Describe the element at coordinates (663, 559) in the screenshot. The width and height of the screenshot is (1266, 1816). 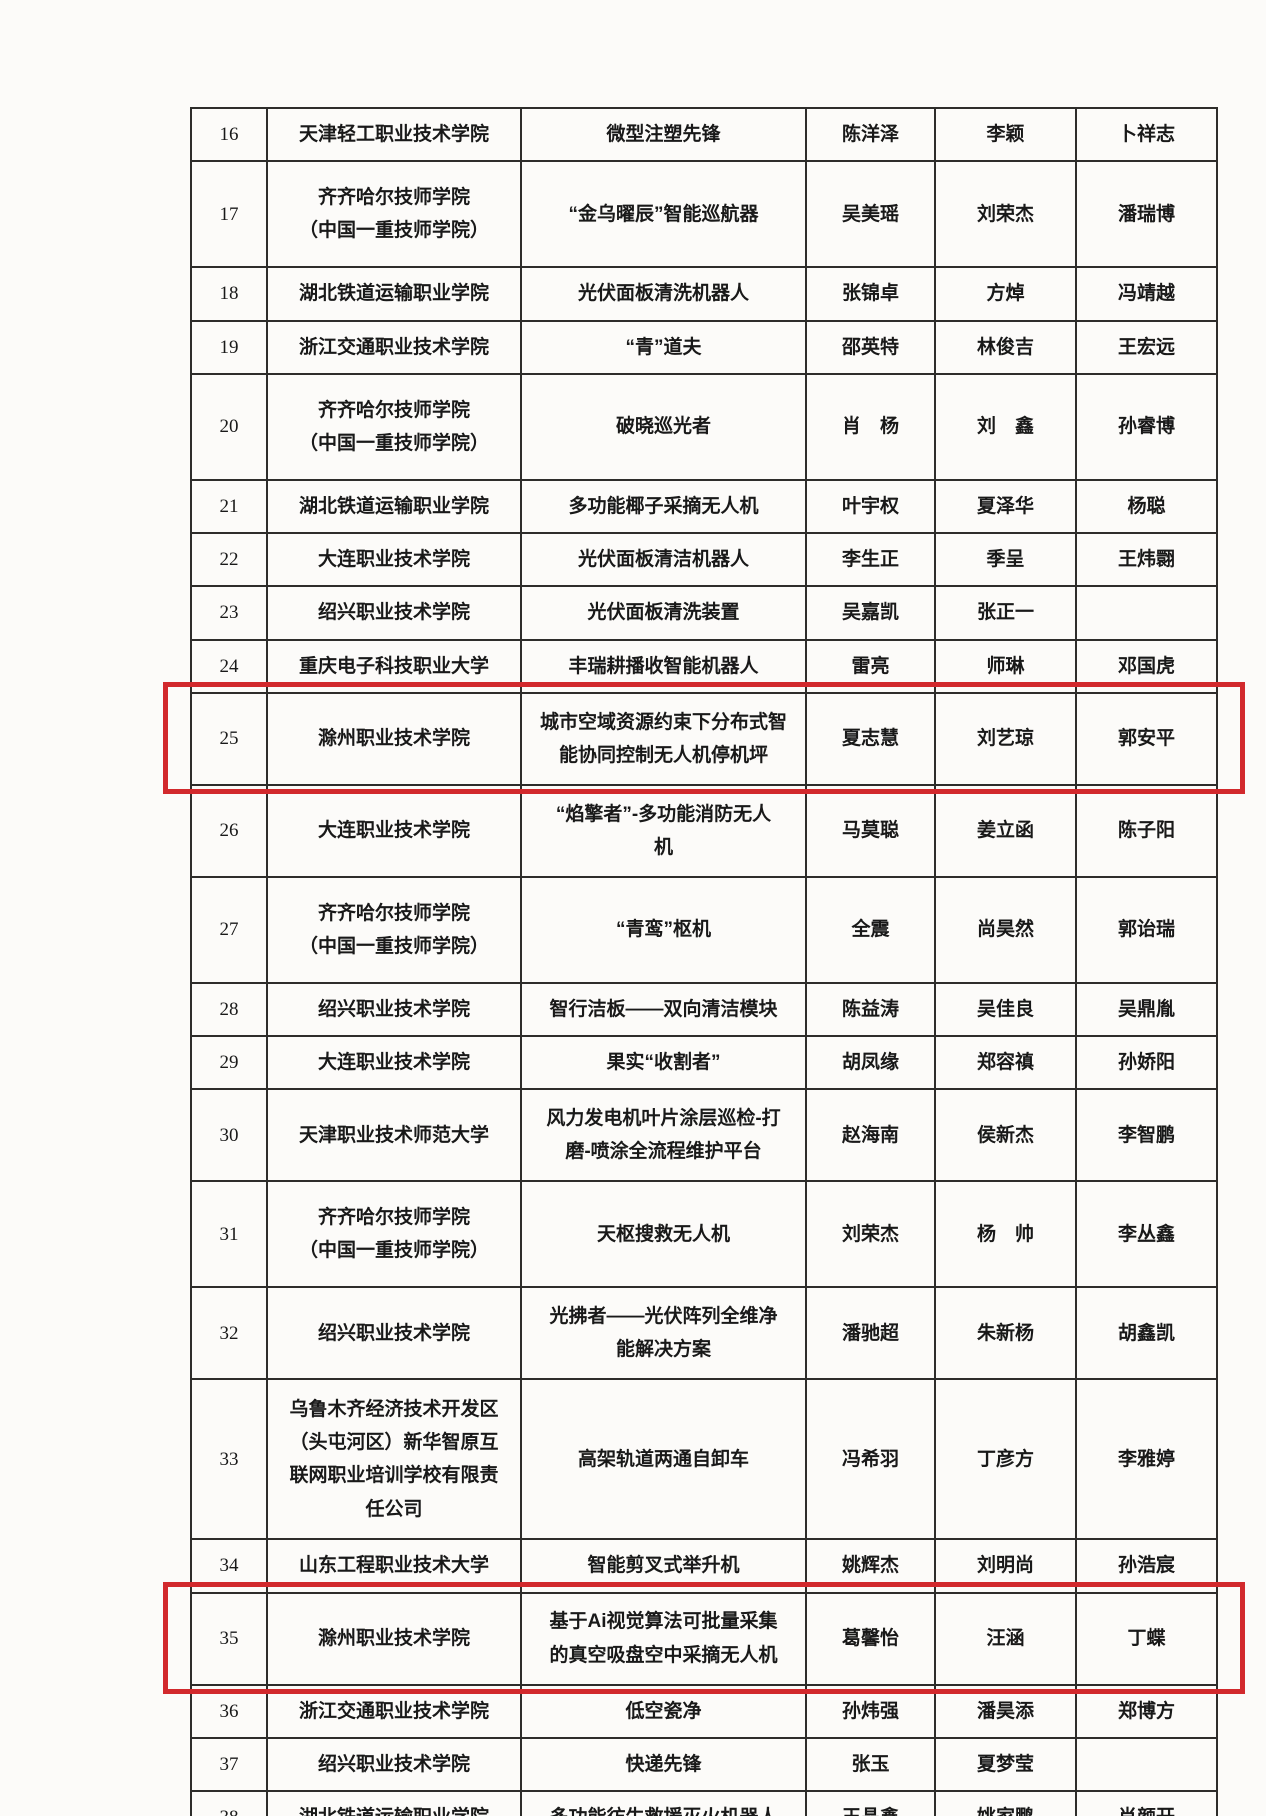
I see `project-name: 光伏面板清洁机器人` at that location.